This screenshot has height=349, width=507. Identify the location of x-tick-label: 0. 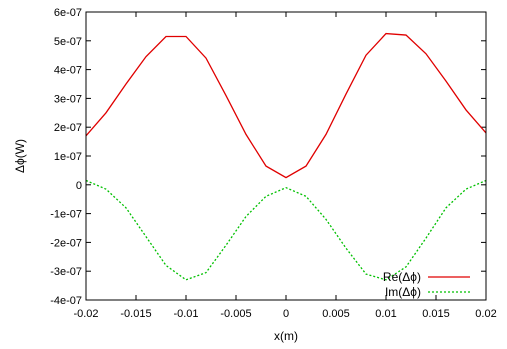
(286, 314).